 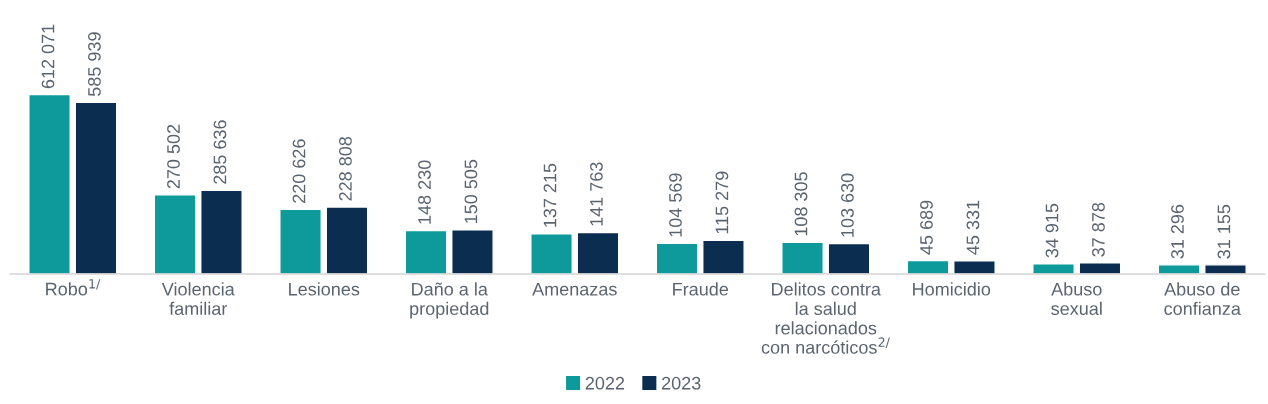 I want to click on data-label: 31 155, so click(x=1224, y=231).